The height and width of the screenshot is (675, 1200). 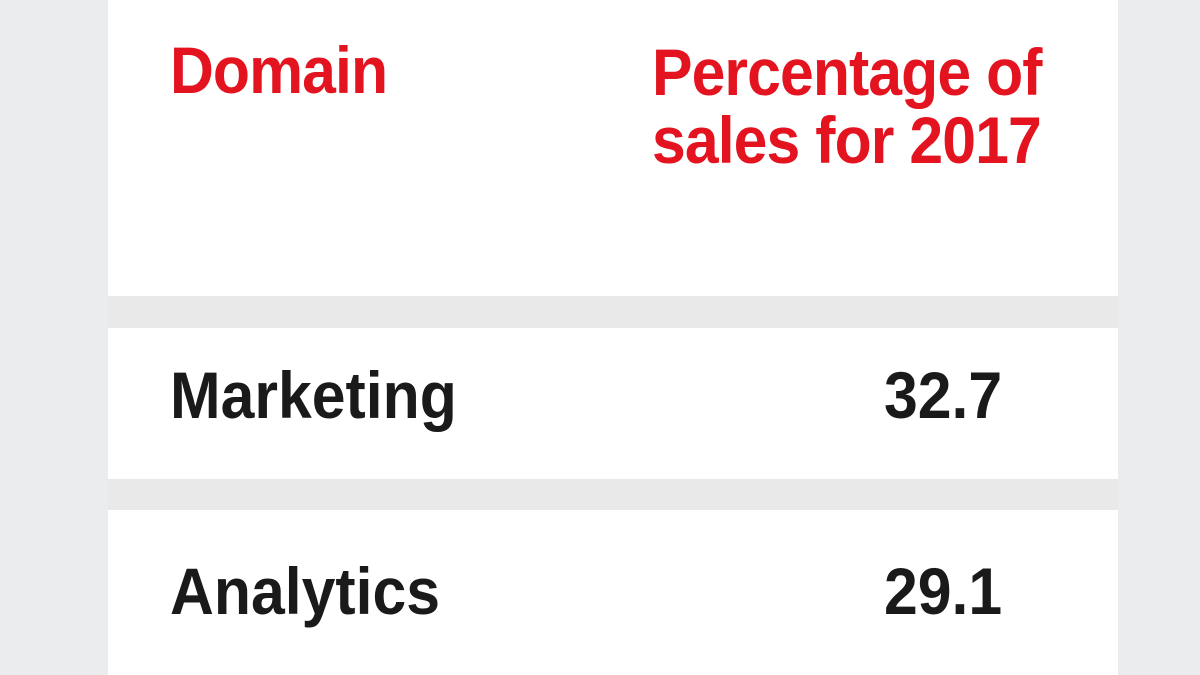 I want to click on cell-percentage: 32.7, so click(x=943, y=395).